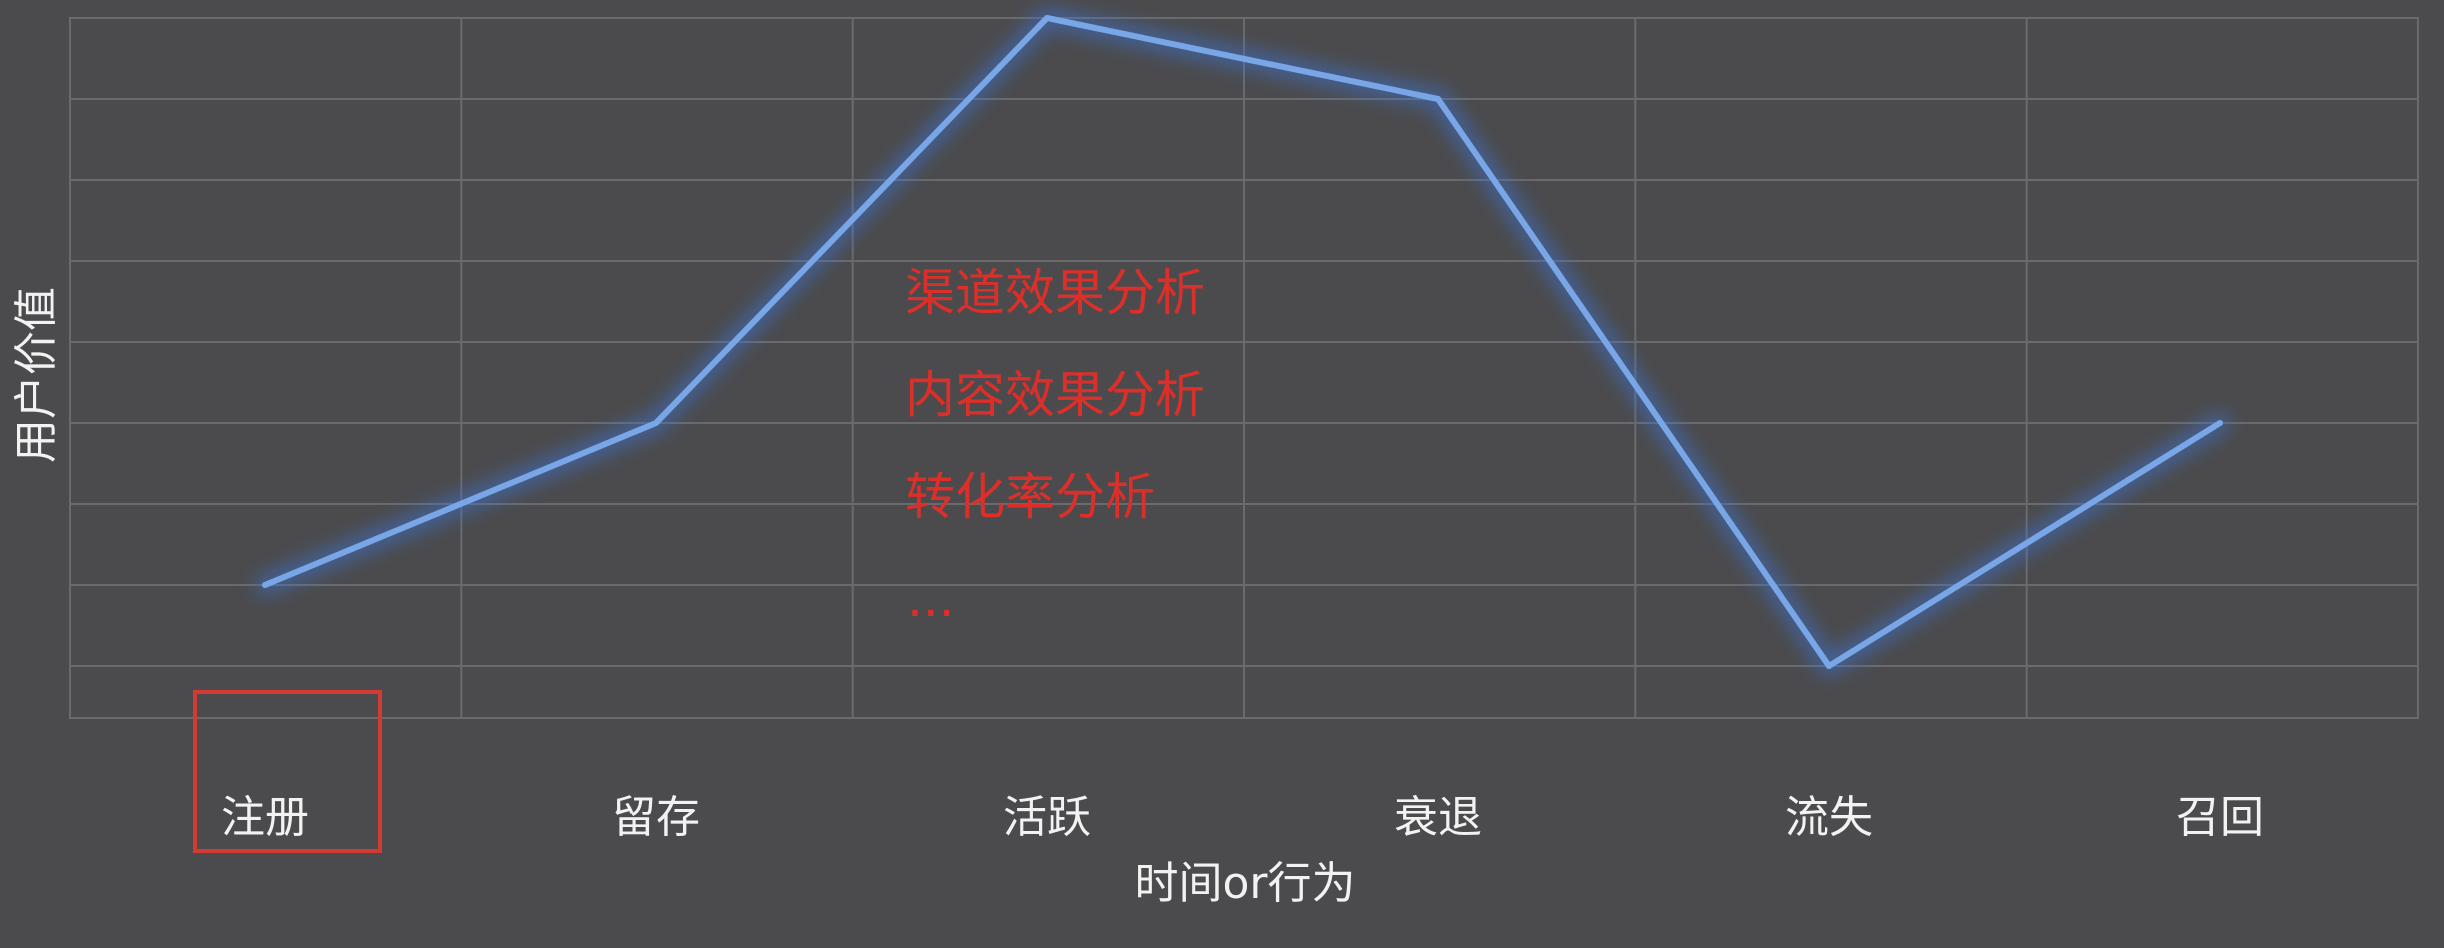 This screenshot has width=2444, height=948. What do you see at coordinates (1030, 497) in the screenshot?
I see `annotation-conversion-analysis: 转化率分析` at bounding box center [1030, 497].